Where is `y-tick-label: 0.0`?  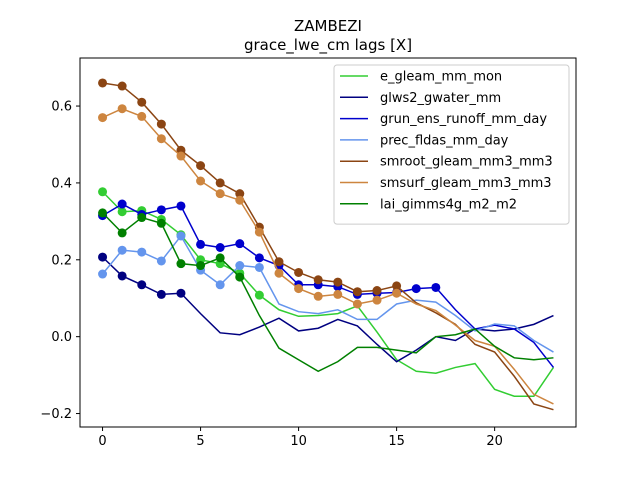 y-tick-label: 0.0 is located at coordinates (61, 337).